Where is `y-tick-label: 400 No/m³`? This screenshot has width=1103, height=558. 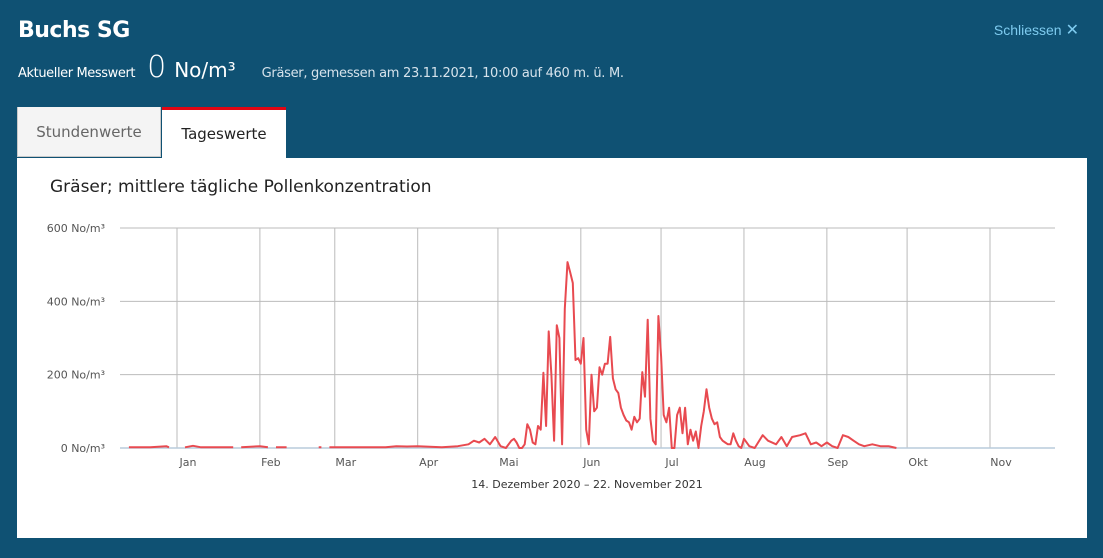 y-tick-label: 400 No/m³ is located at coordinates (76, 301).